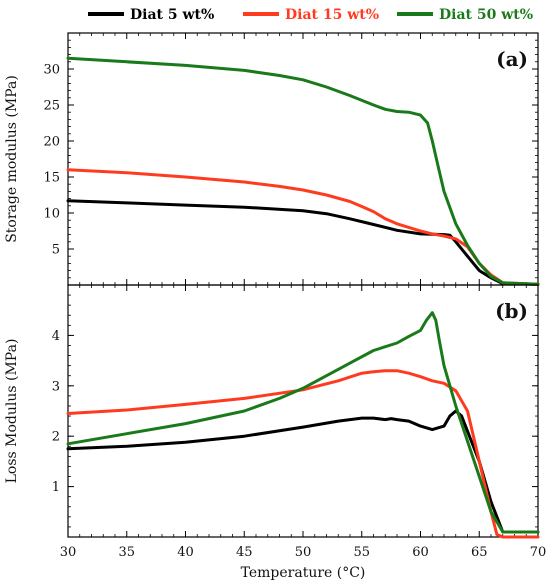 This screenshot has height=585, width=550. What do you see at coordinates (51, 142) in the screenshot?
I see `y-tick-label: 20` at bounding box center [51, 142].